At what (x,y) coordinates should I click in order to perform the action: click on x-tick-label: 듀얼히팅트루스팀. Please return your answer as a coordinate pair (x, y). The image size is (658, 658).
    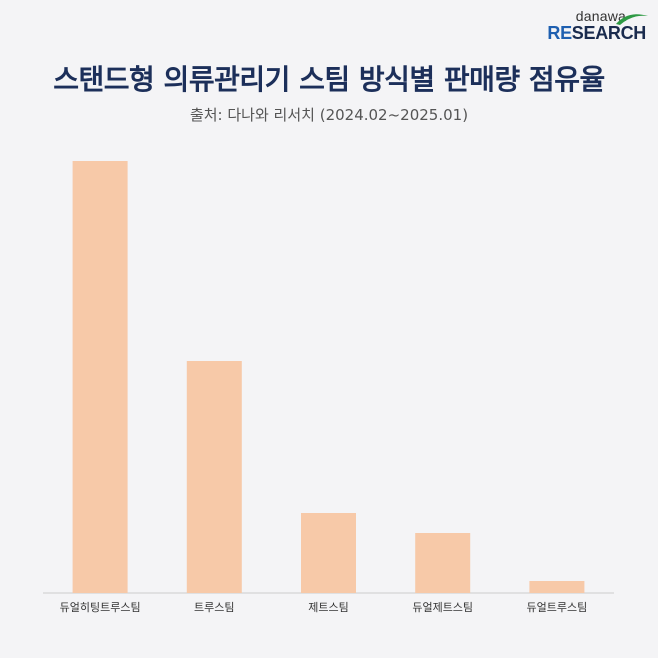
    Looking at the image, I should click on (100, 607).